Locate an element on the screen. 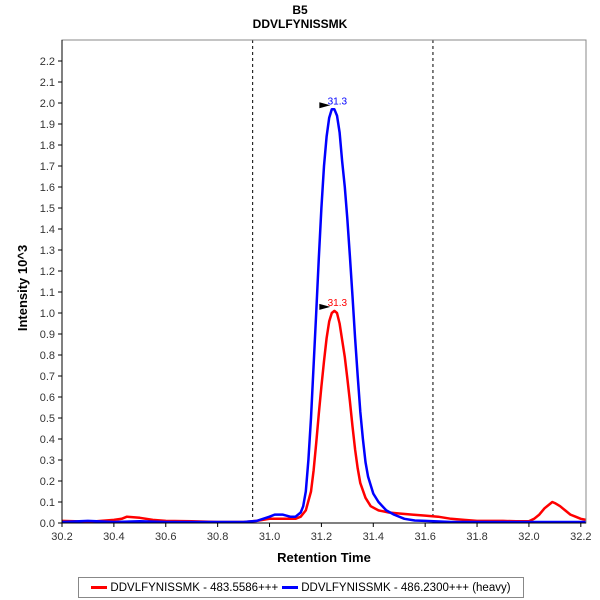 Image resolution: width=600 pixels, height=600 pixels. peak-marker-heavy is located at coordinates (325, 105).